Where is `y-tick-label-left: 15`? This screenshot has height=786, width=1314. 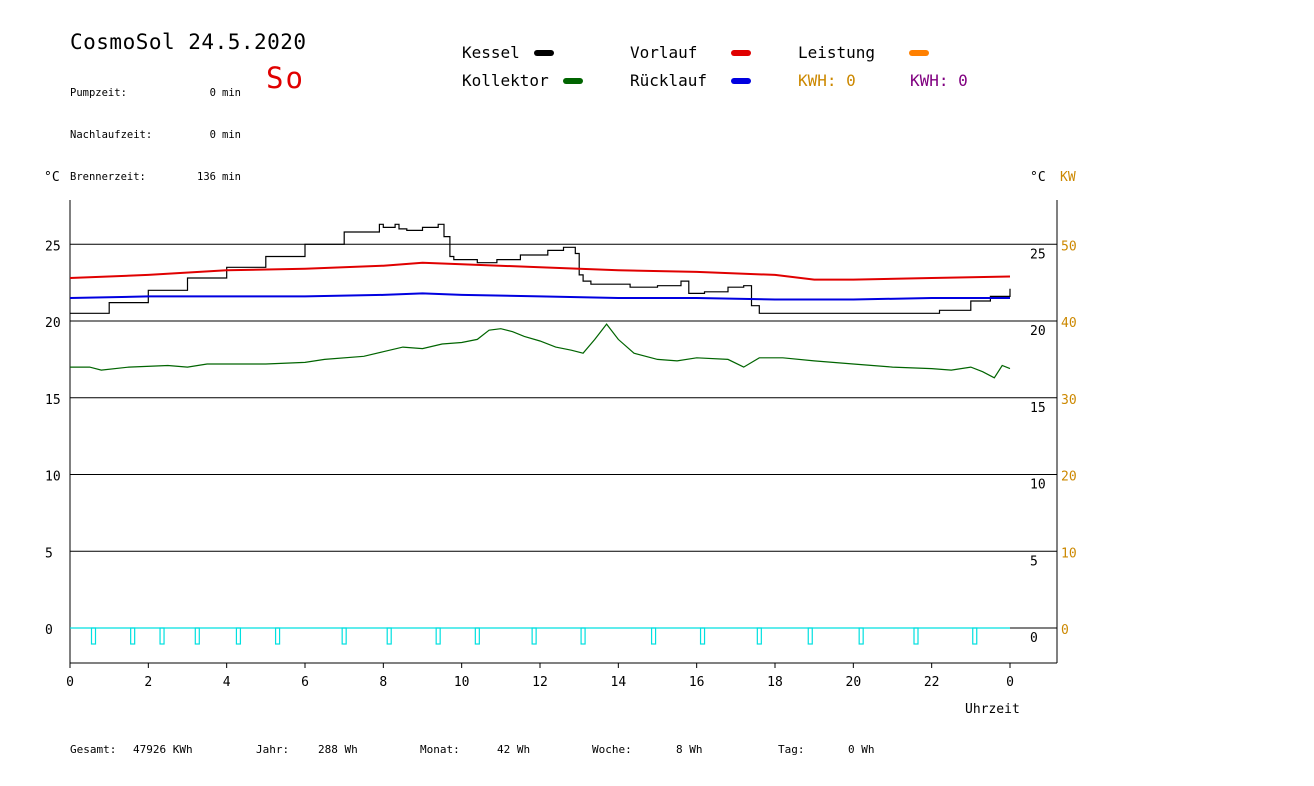 y-tick-label-left: 15 is located at coordinates (53, 400).